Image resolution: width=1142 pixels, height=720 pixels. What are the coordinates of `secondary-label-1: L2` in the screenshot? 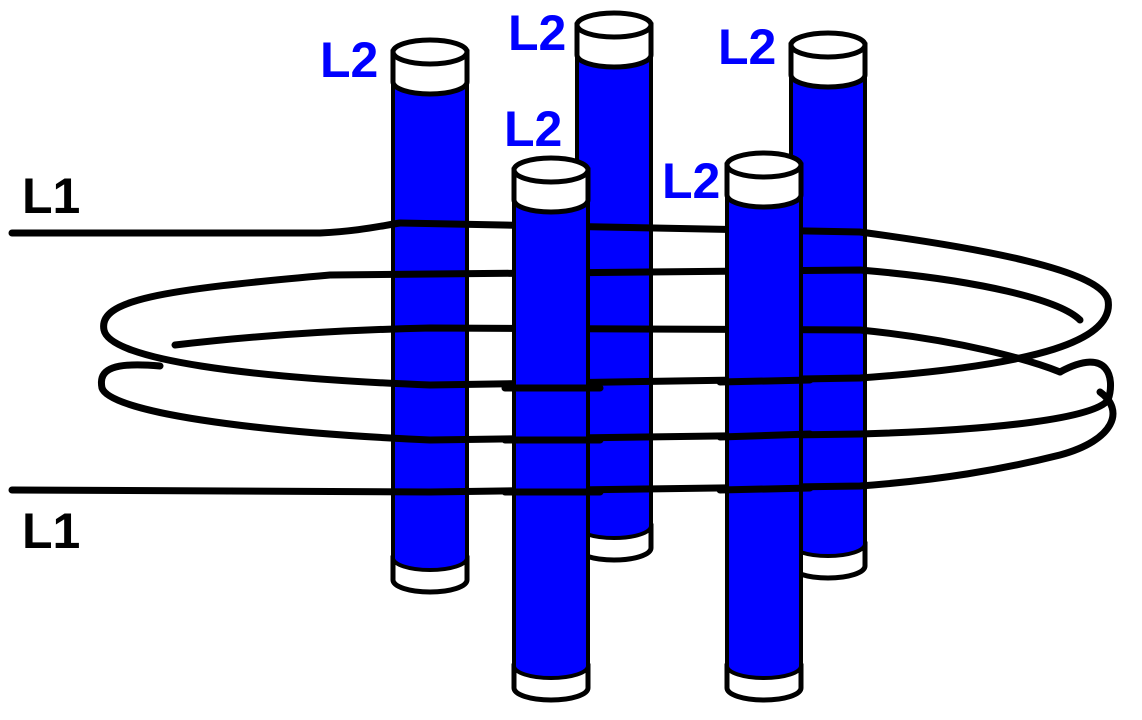 It's located at (349, 60).